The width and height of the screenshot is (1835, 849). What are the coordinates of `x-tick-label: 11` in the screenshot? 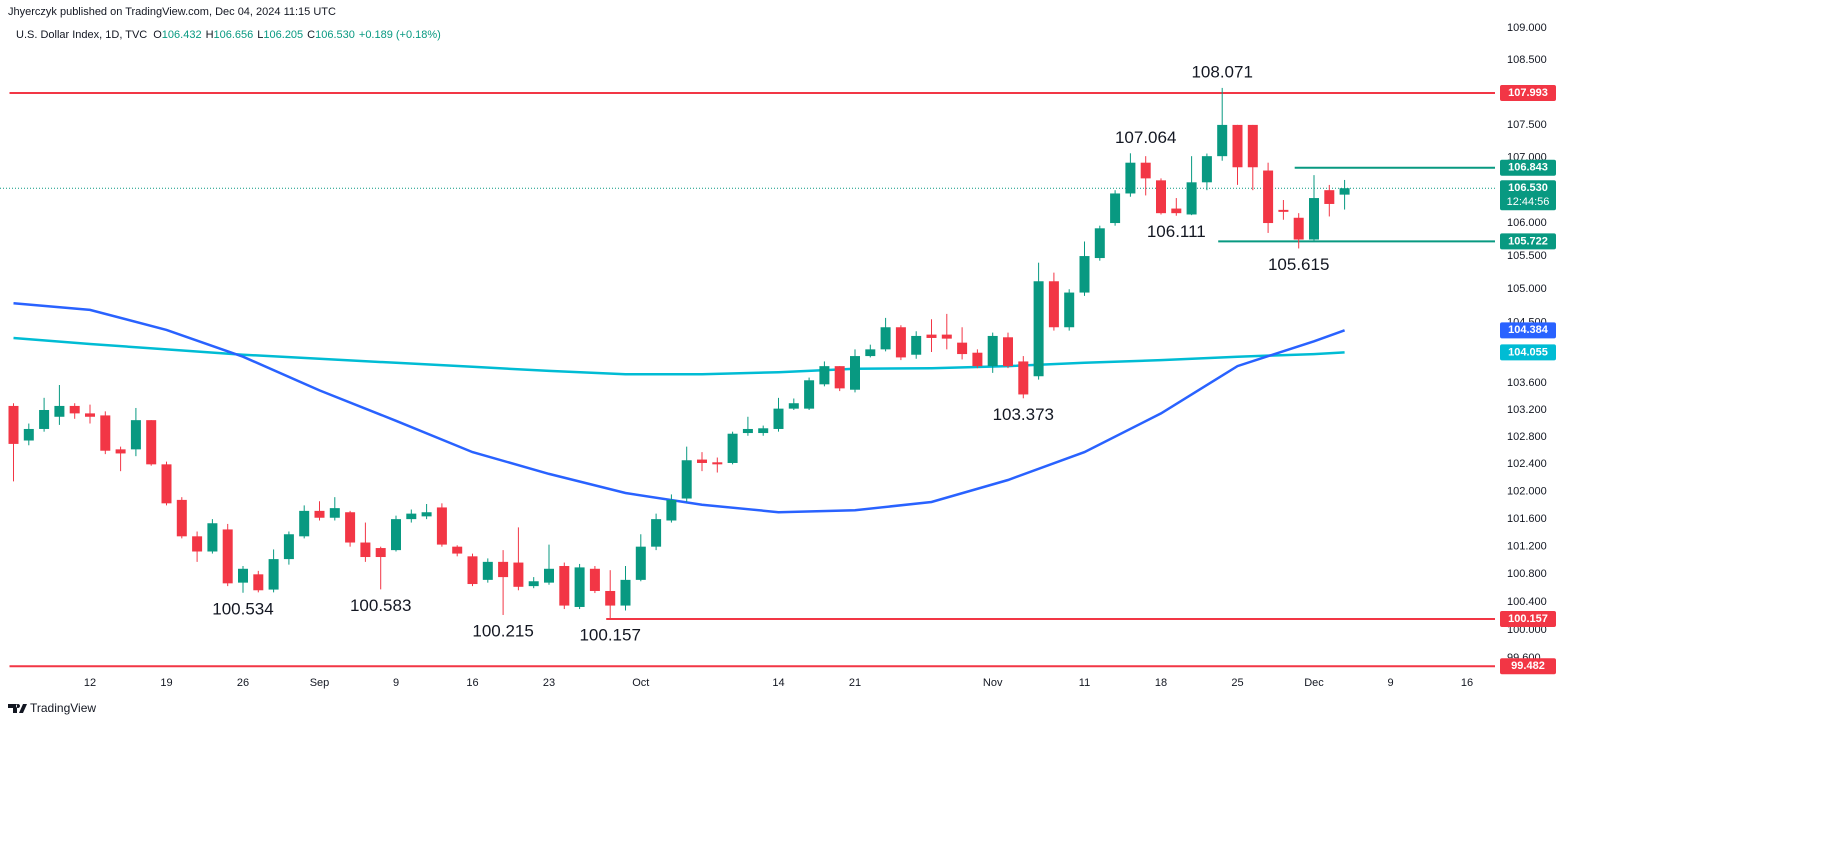 It's located at (1084, 683).